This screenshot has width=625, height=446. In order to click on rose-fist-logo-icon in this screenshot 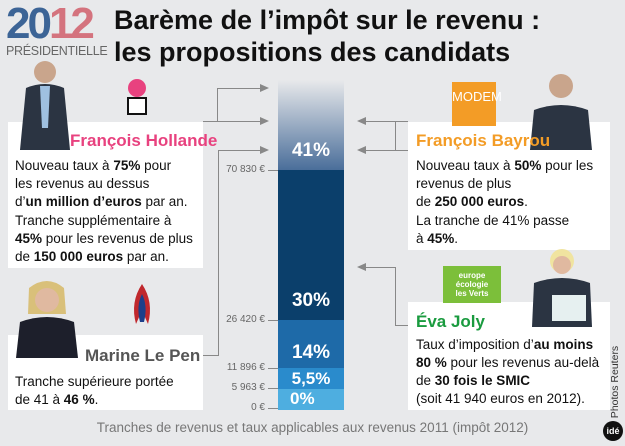, I will do `click(137, 97)`.